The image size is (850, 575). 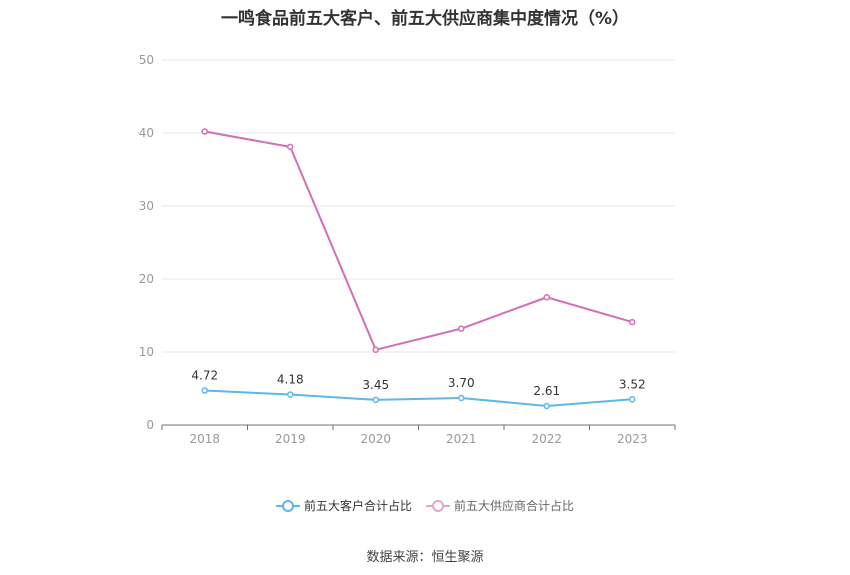 What do you see at coordinates (146, 133) in the screenshot?
I see `y-tick-label: 40` at bounding box center [146, 133].